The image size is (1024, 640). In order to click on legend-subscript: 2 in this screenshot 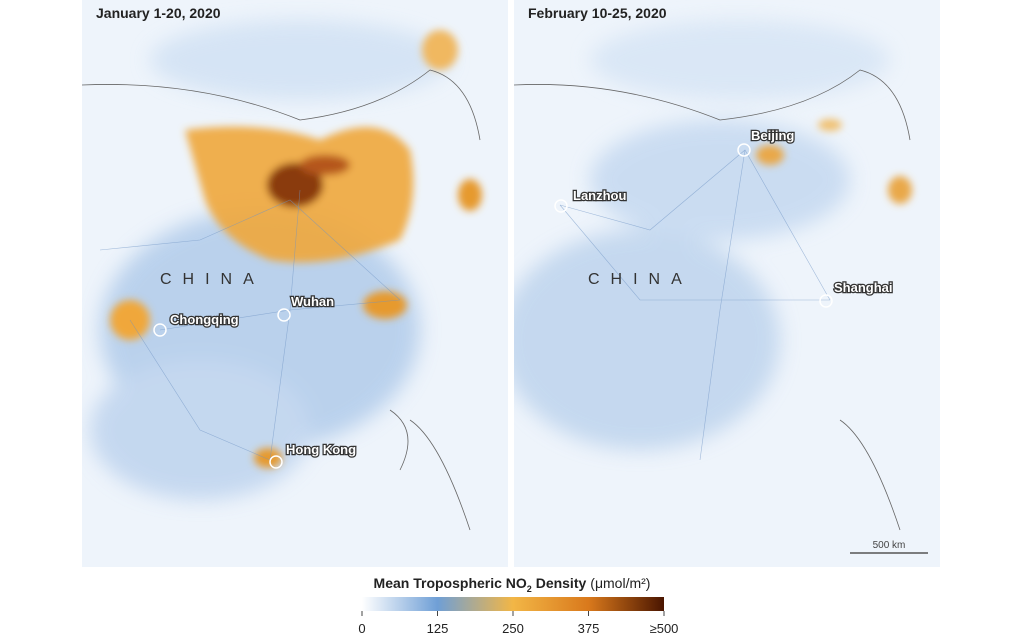, I will do `click(529, 589)`.